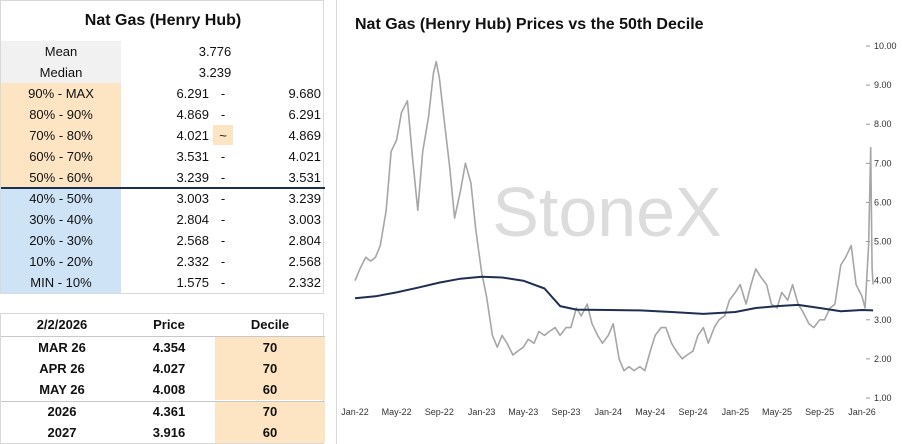 The image size is (902, 444). I want to click on contract-row: APR 26 4.027 70, so click(163, 368).